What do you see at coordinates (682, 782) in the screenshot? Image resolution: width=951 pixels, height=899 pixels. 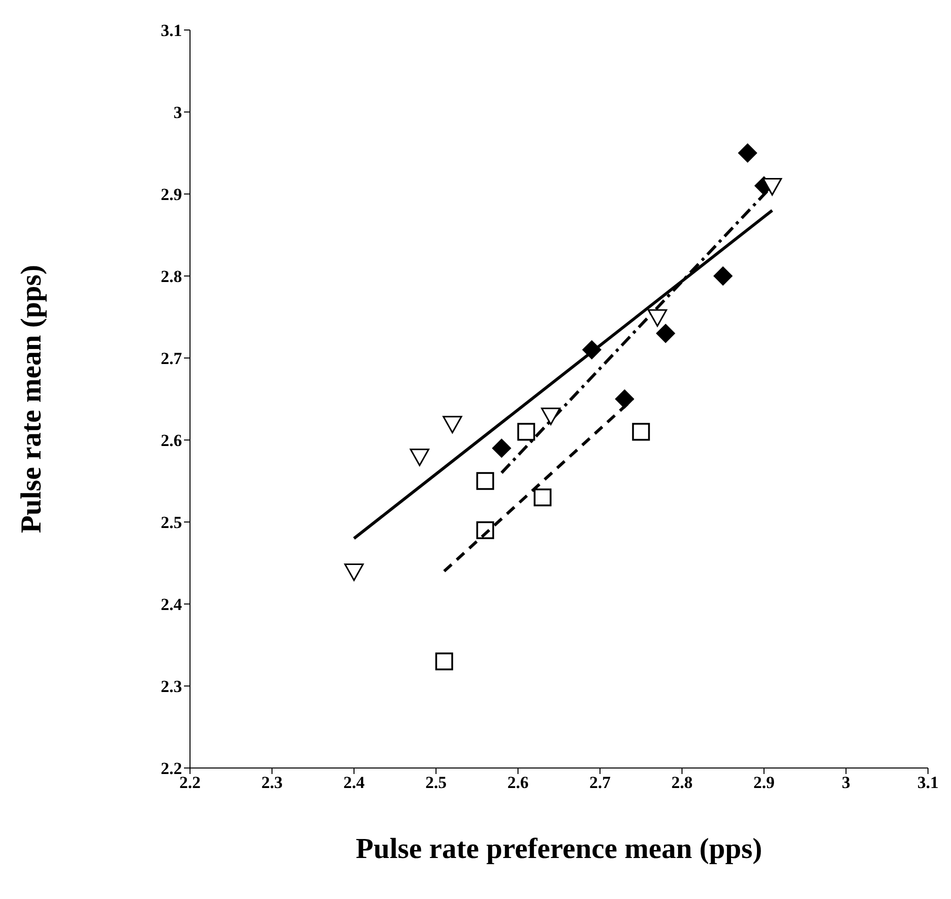 I see `x-tick-label: 2.8` at bounding box center [682, 782].